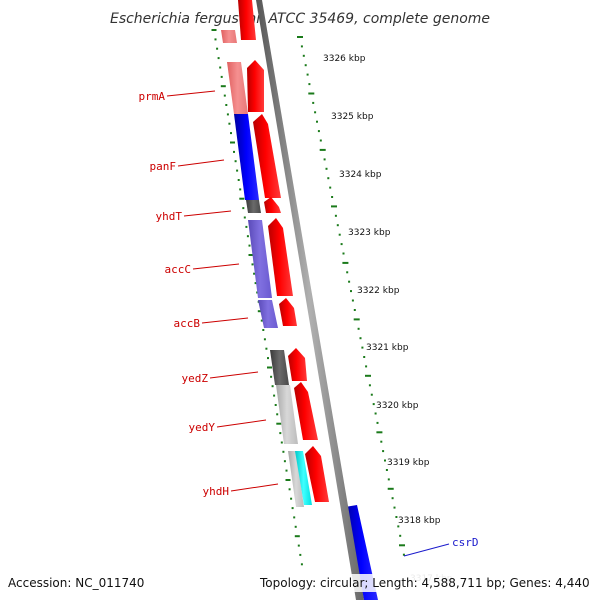 This screenshot has width=600, height=600. What do you see at coordinates (76, 583) in the screenshot?
I see `accession-text: Accession: NC_011740` at bounding box center [76, 583].